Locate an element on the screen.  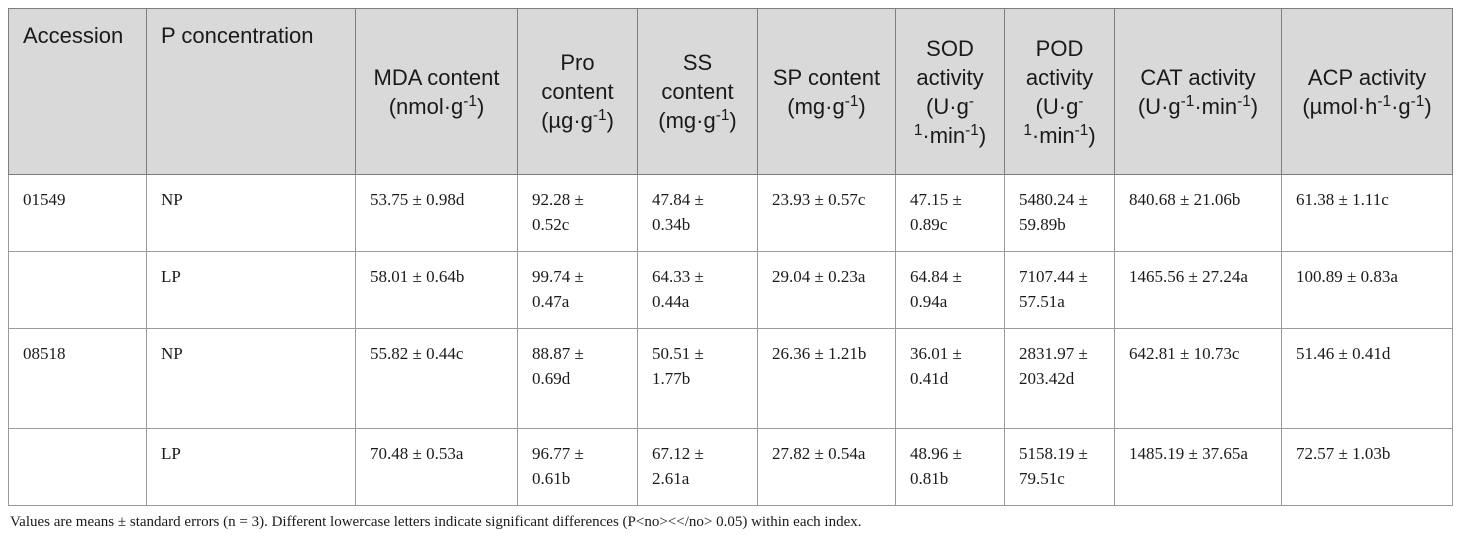
col-header-pro: Pro content (µg·g-1) is located at coordinates (577, 91).